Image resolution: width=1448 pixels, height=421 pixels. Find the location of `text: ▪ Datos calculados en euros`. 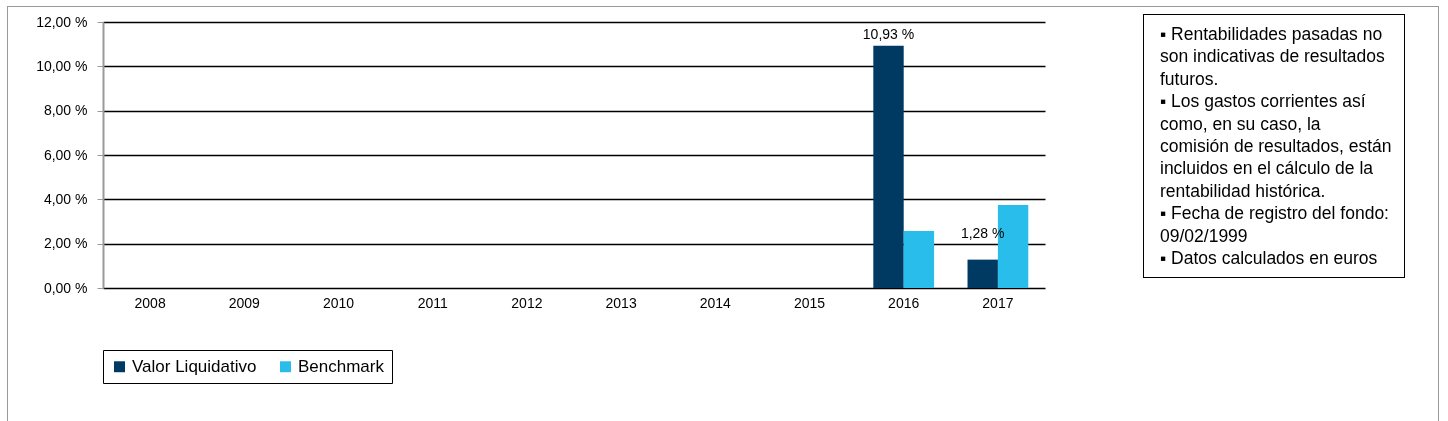

text: ▪ Datos calculados en euros is located at coordinates (1269, 258).